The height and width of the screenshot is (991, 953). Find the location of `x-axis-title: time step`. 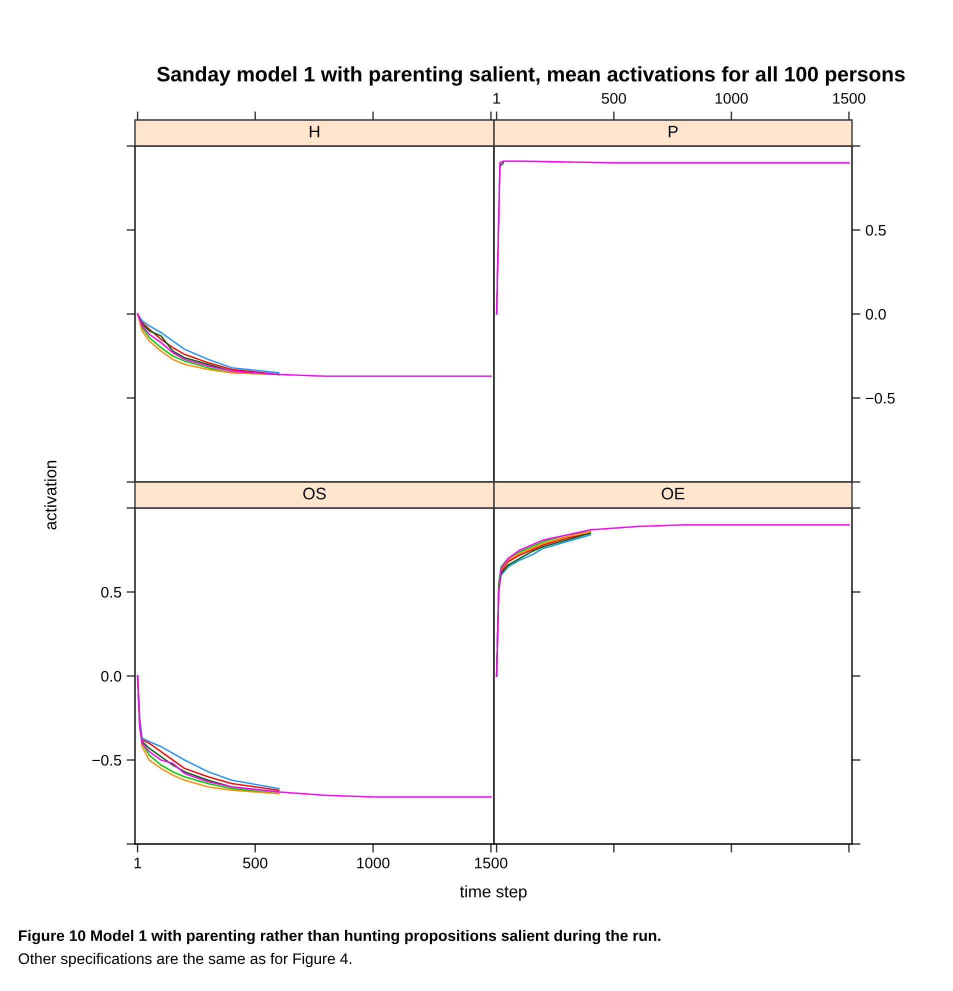

x-axis-title: time step is located at coordinates (493, 893).